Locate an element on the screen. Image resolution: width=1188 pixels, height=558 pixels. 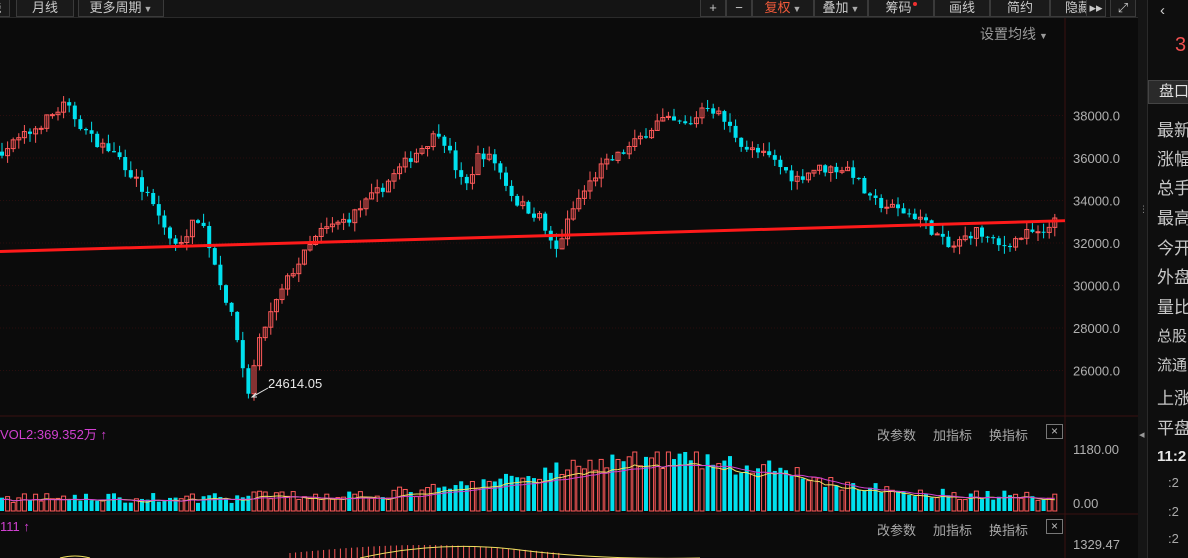
zoom-out-button: − is located at coordinates (739, 8).